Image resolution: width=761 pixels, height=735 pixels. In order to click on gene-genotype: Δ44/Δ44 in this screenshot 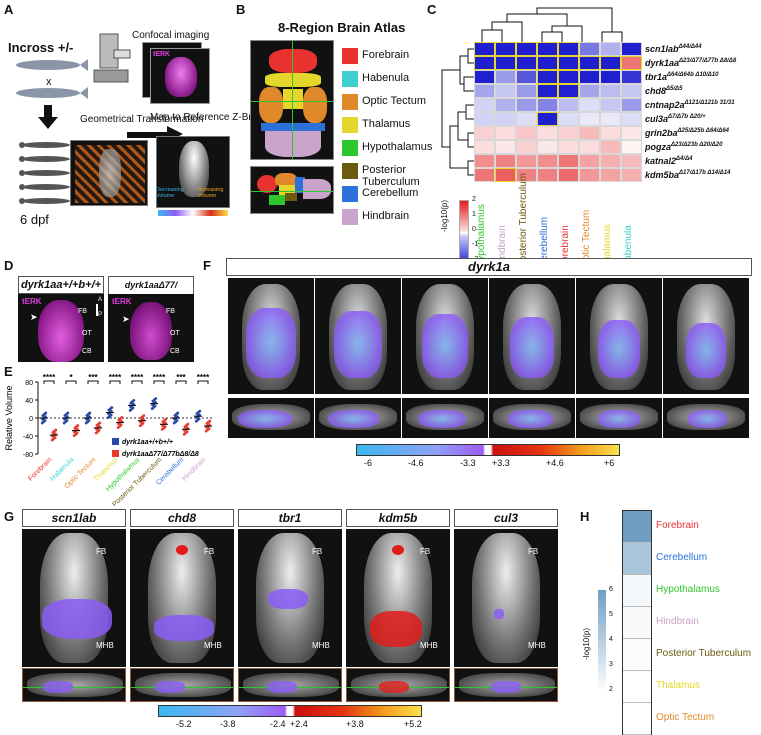, I will do `click(690, 47)`.